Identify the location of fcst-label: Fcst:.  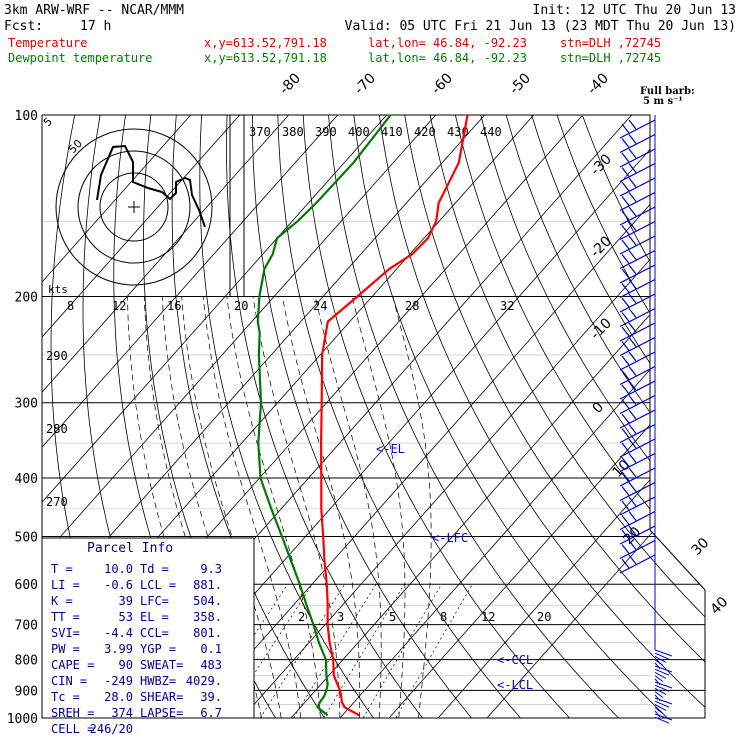
(23, 26).